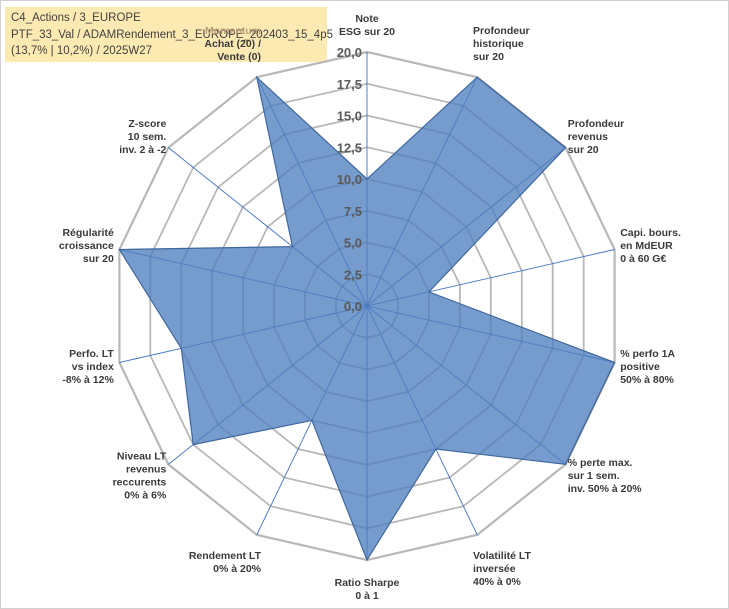 The image size is (729, 609). I want to click on axis-label-5-line-2: inv. 50% à 20%, so click(605, 489).